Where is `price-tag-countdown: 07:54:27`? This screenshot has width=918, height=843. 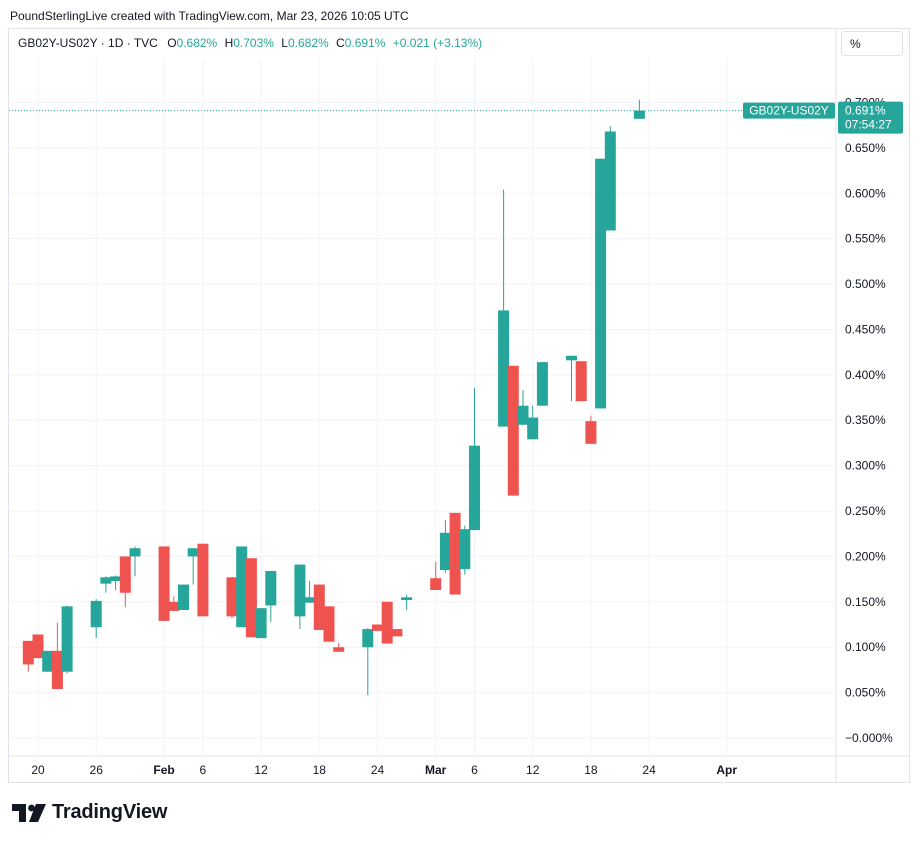
price-tag-countdown: 07:54:27 is located at coordinates (868, 125).